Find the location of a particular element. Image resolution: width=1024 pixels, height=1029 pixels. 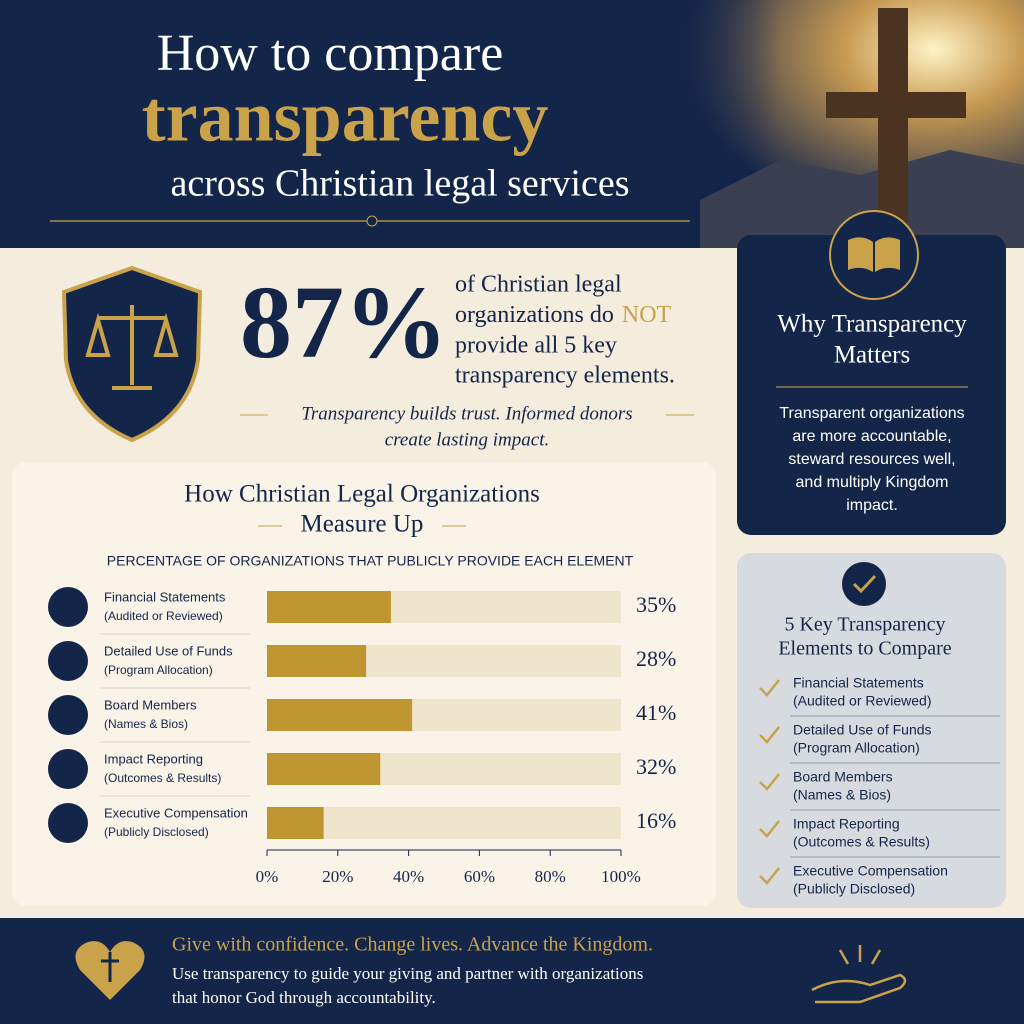

stat-line: of Christian legal is located at coordinates (538, 285).